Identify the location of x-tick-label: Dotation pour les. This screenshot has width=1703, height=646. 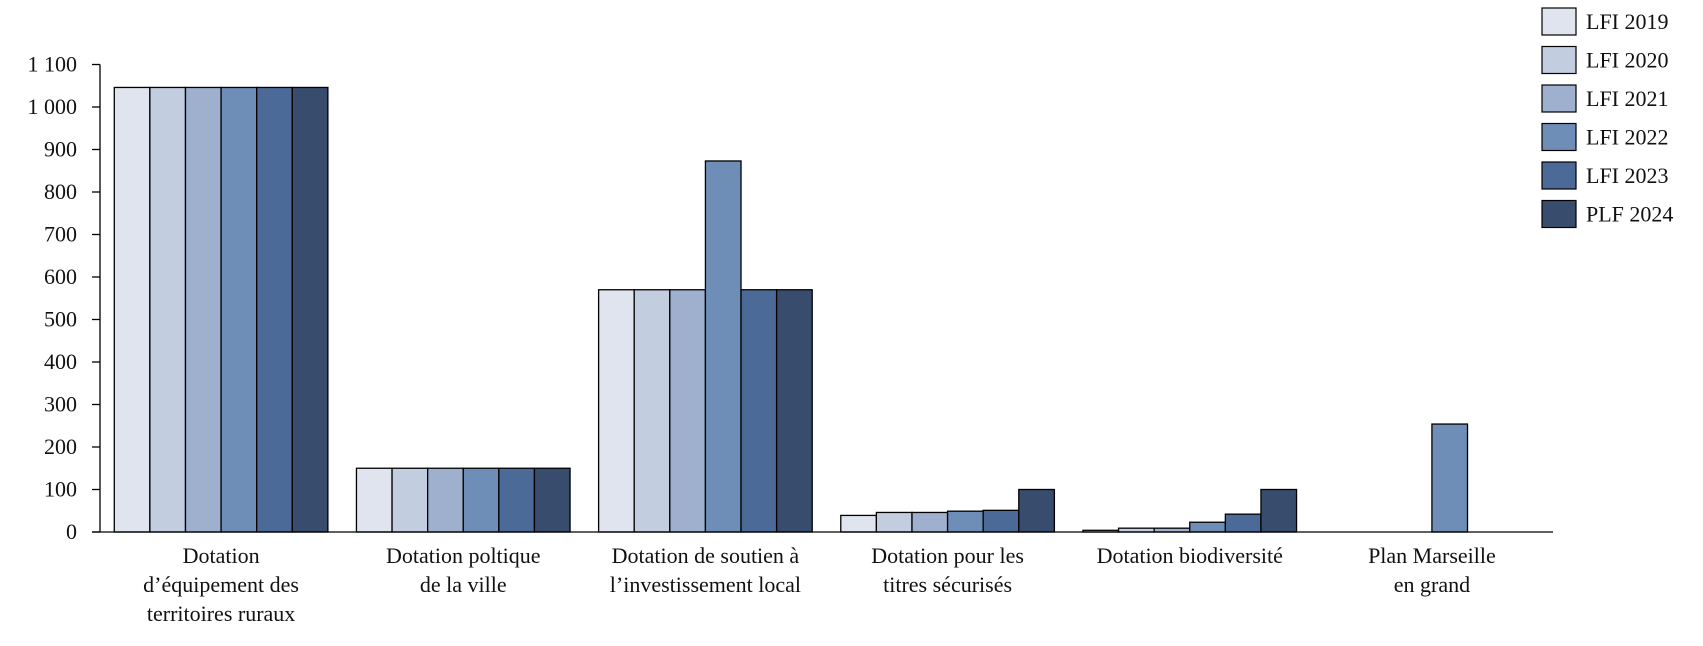
(947, 555).